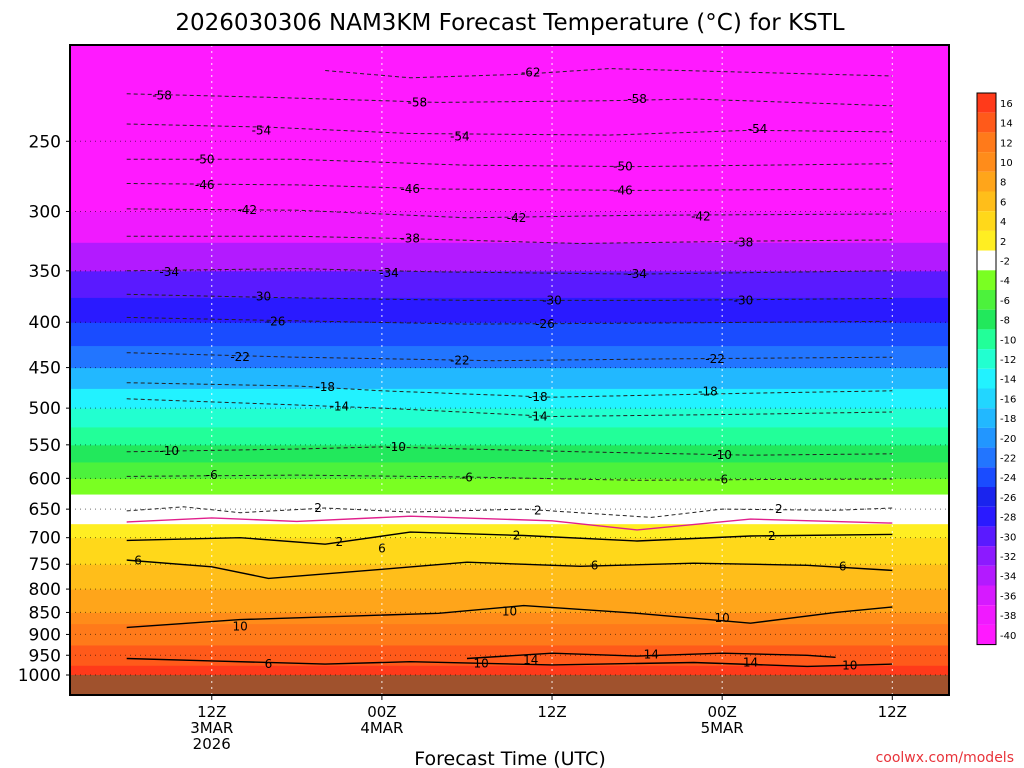 This screenshot has height=768, width=1024. I want to click on colorbar-label: -2, so click(1005, 261).